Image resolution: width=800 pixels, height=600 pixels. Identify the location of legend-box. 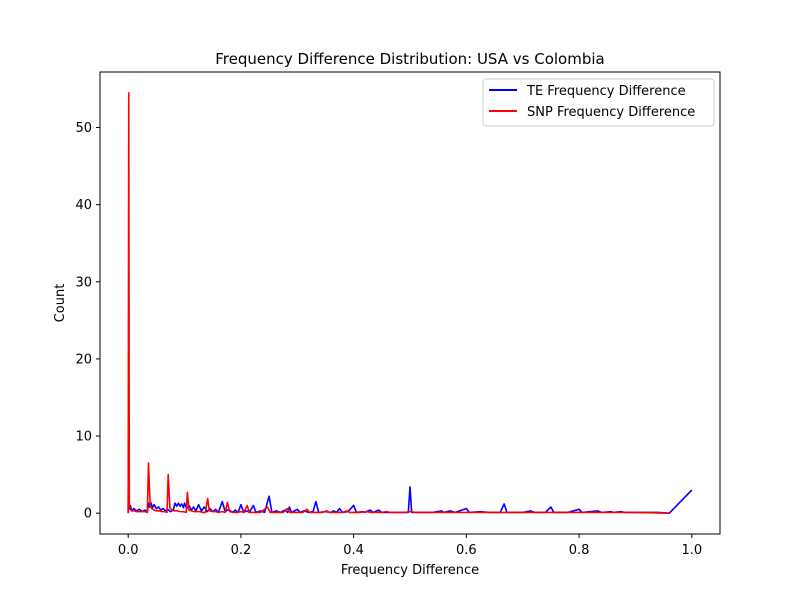
(598, 102).